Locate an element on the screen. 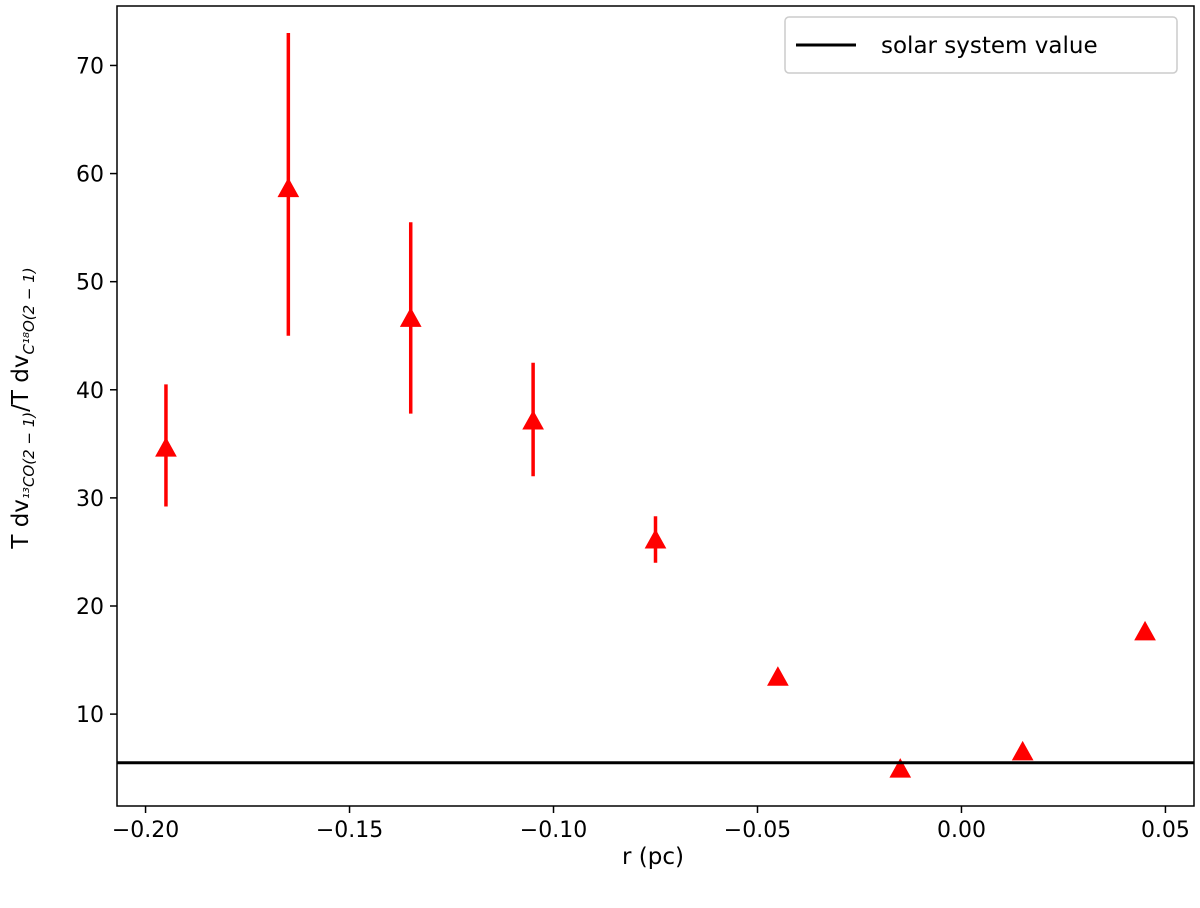  y-tick-label: 60 is located at coordinates (90, 175).